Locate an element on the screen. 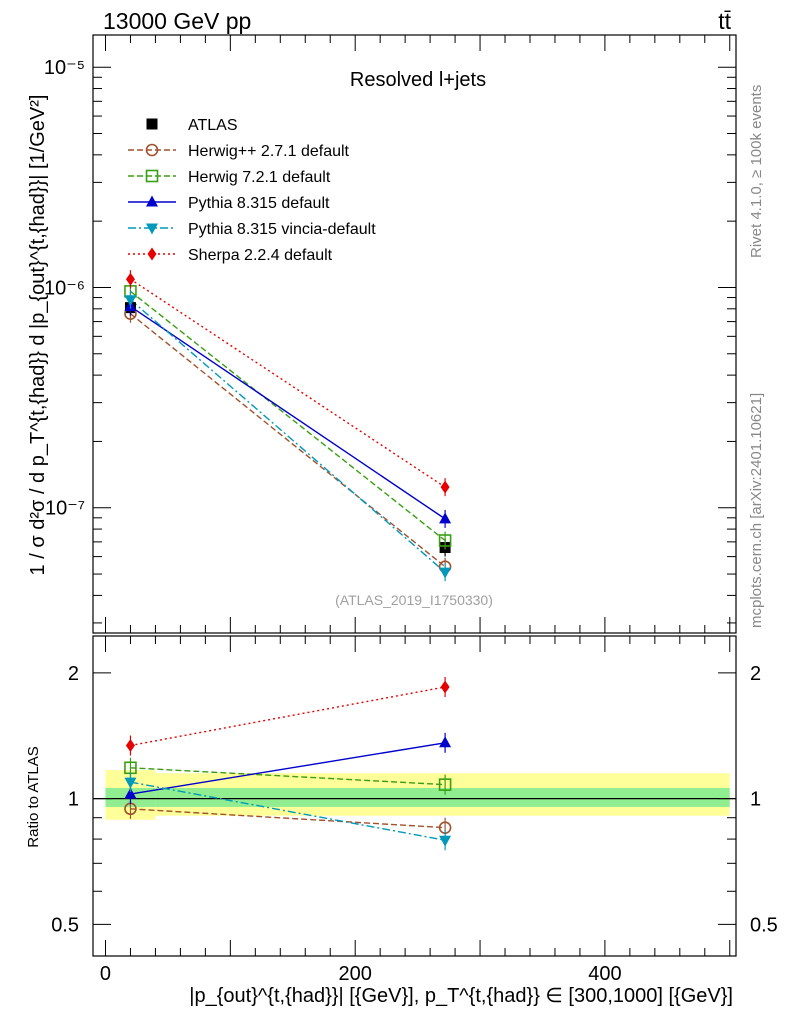 This screenshot has width=786, height=1024. ratio-line-pythia-8-315-default is located at coordinates (288, 768).